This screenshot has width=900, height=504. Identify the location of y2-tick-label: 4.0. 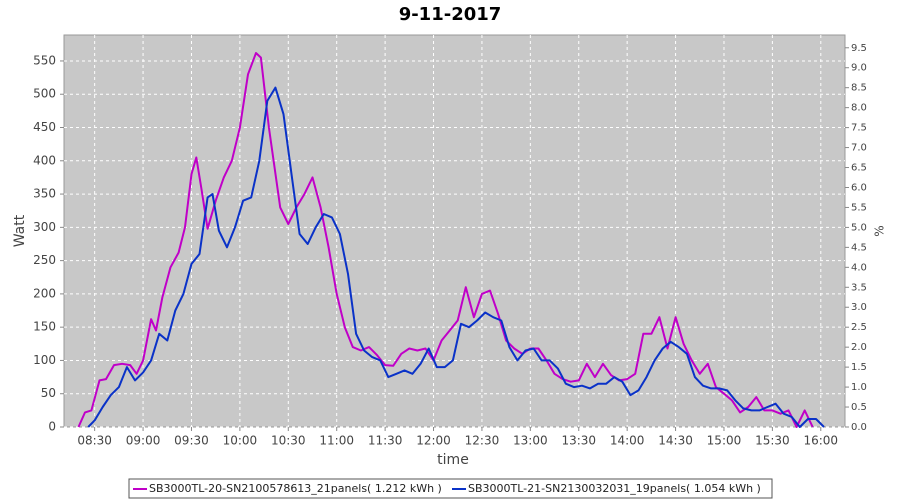
(859, 267).